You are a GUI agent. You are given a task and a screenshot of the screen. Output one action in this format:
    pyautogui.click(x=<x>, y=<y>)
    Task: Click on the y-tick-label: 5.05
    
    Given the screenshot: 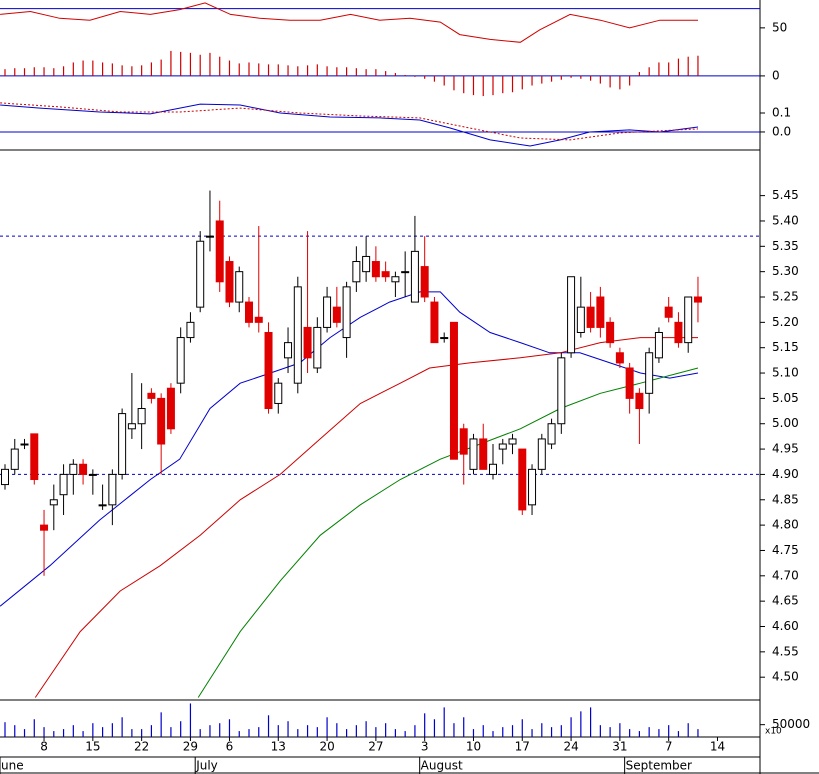 What is the action you would take?
    pyautogui.click(x=785, y=398)
    